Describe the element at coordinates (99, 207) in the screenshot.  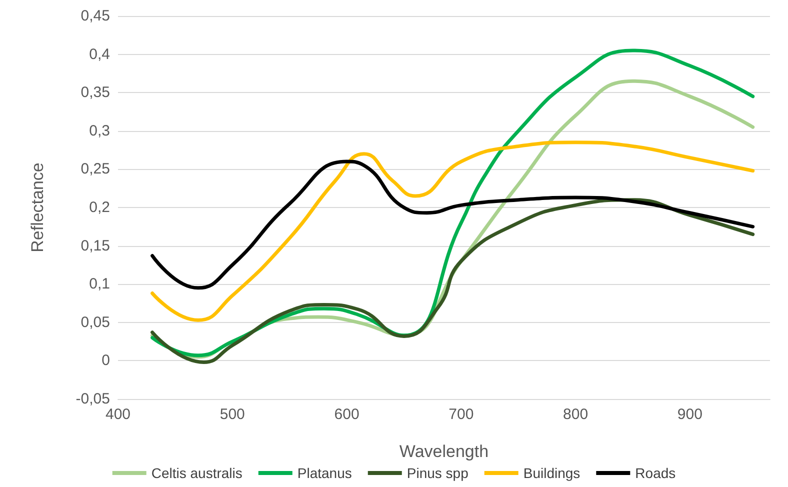
I see `y-tick-label: 0,2` at that location.